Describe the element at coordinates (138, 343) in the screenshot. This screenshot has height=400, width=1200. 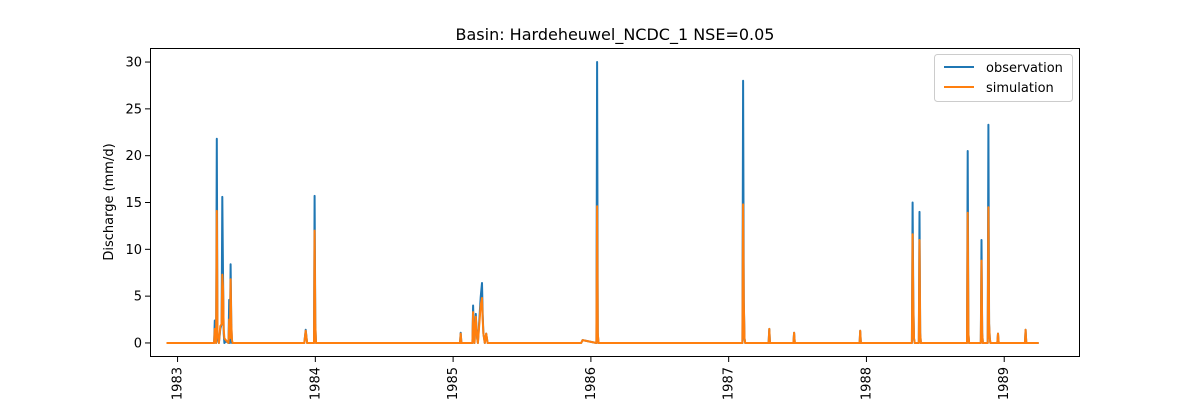
I see `y-tick-label: 0` at that location.